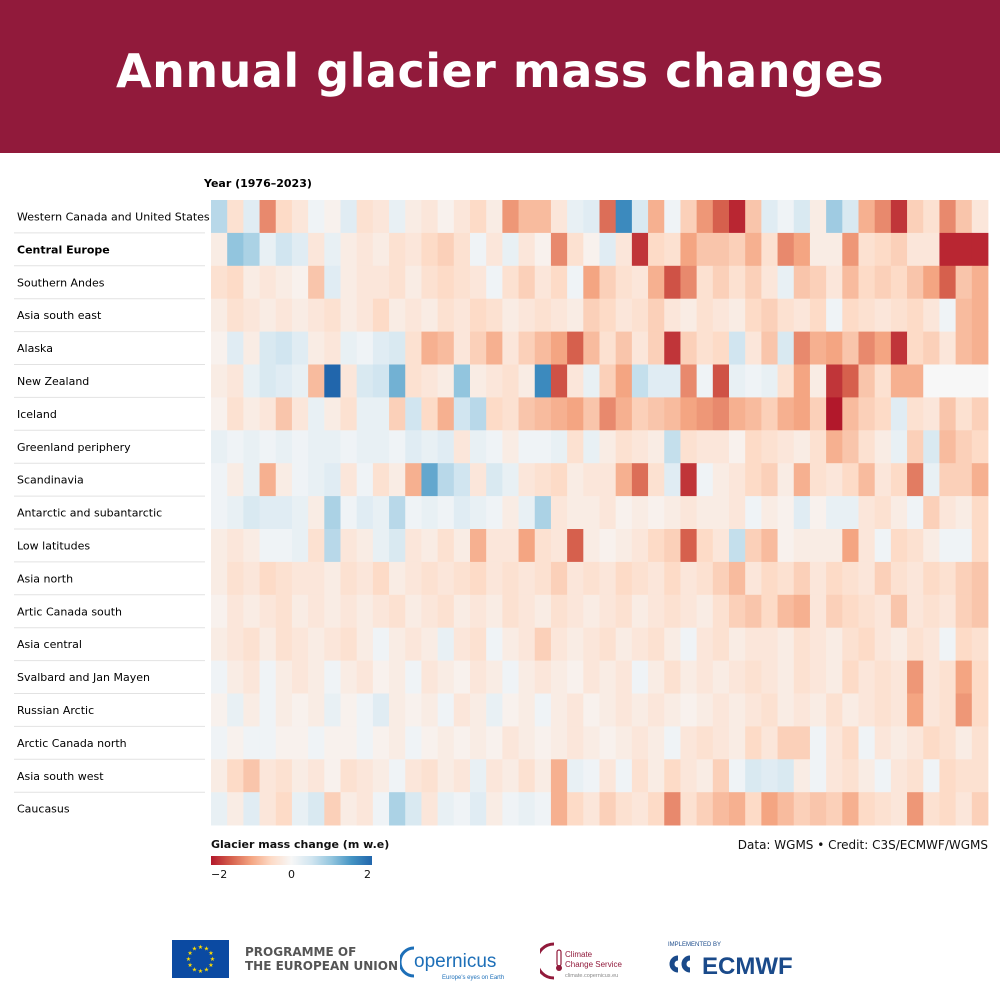  Describe the element at coordinates (63, 249) in the screenshot. I see `region-label: Central Europe` at that location.